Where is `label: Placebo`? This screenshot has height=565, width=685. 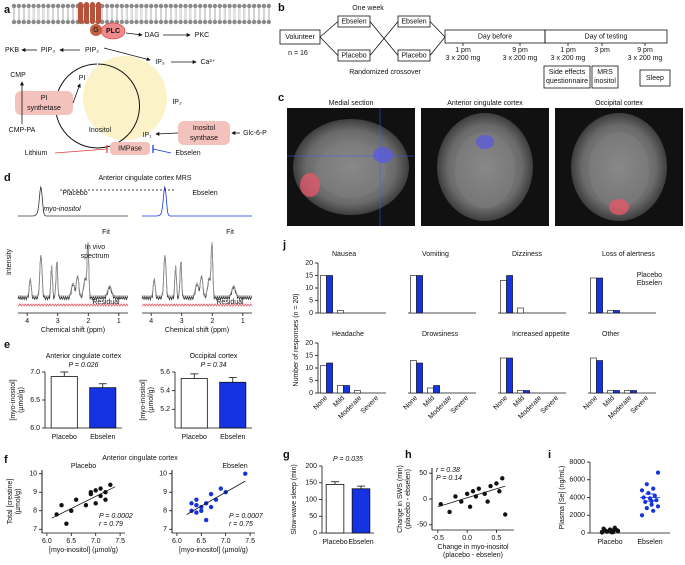 label: Placebo is located at coordinates (413, 55).